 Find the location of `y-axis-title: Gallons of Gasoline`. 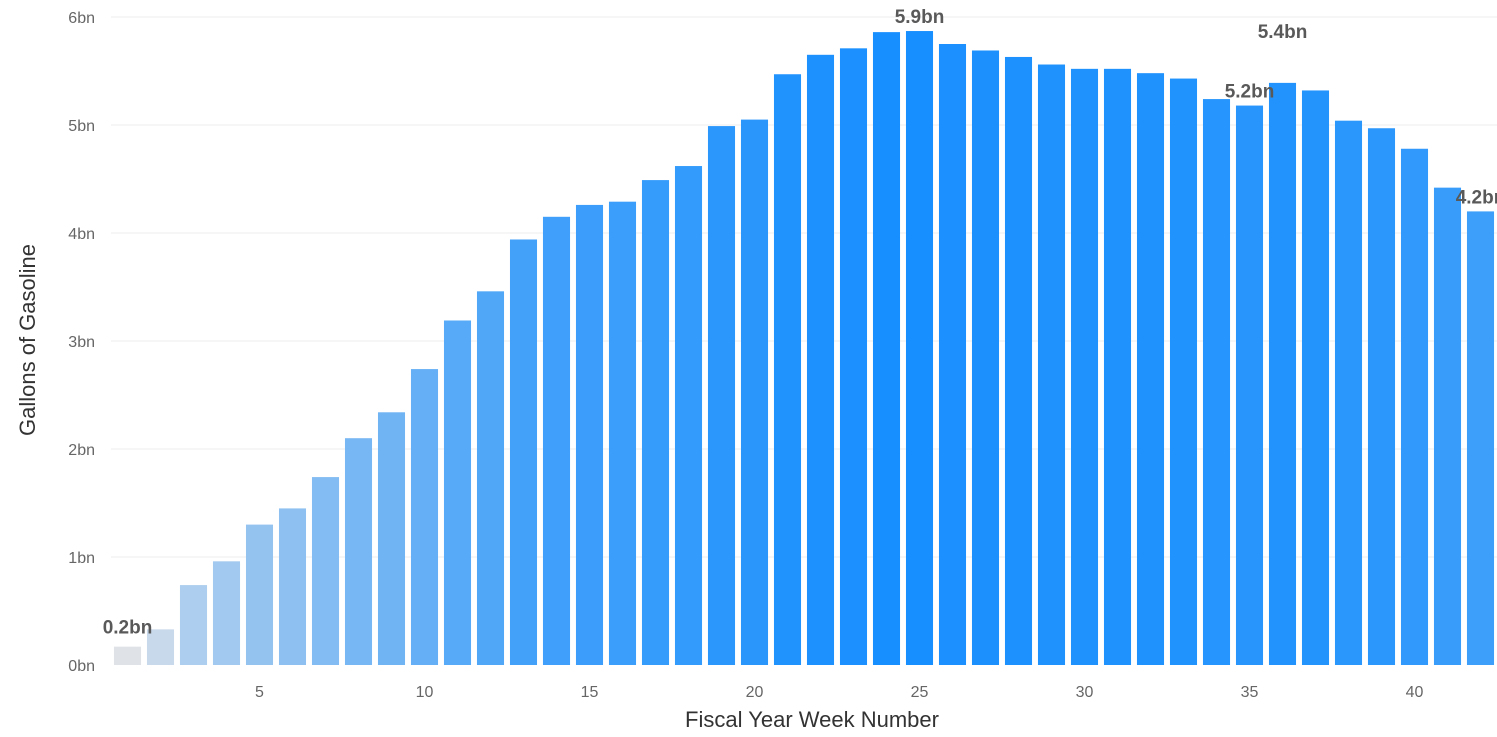

y-axis-title: Gallons of Gasoline is located at coordinates (27, 340).